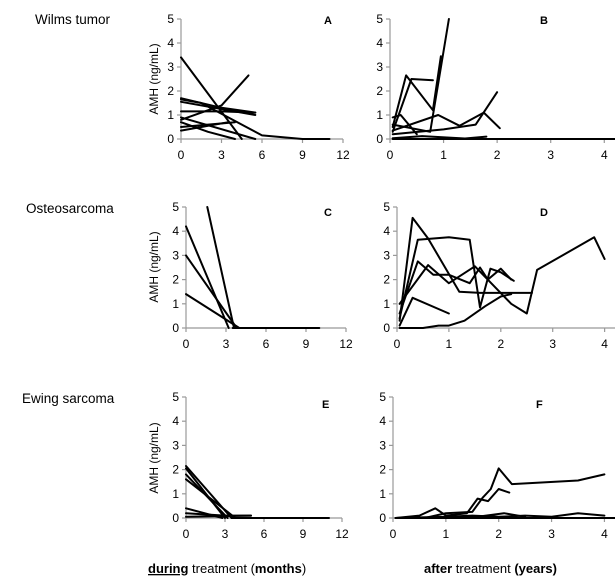 The width and height of the screenshot is (615, 583). Describe the element at coordinates (495, 87) in the screenshot. I see `panel-b: 0 1 2 3 4 5 0 1 2 3 4 B` at that location.